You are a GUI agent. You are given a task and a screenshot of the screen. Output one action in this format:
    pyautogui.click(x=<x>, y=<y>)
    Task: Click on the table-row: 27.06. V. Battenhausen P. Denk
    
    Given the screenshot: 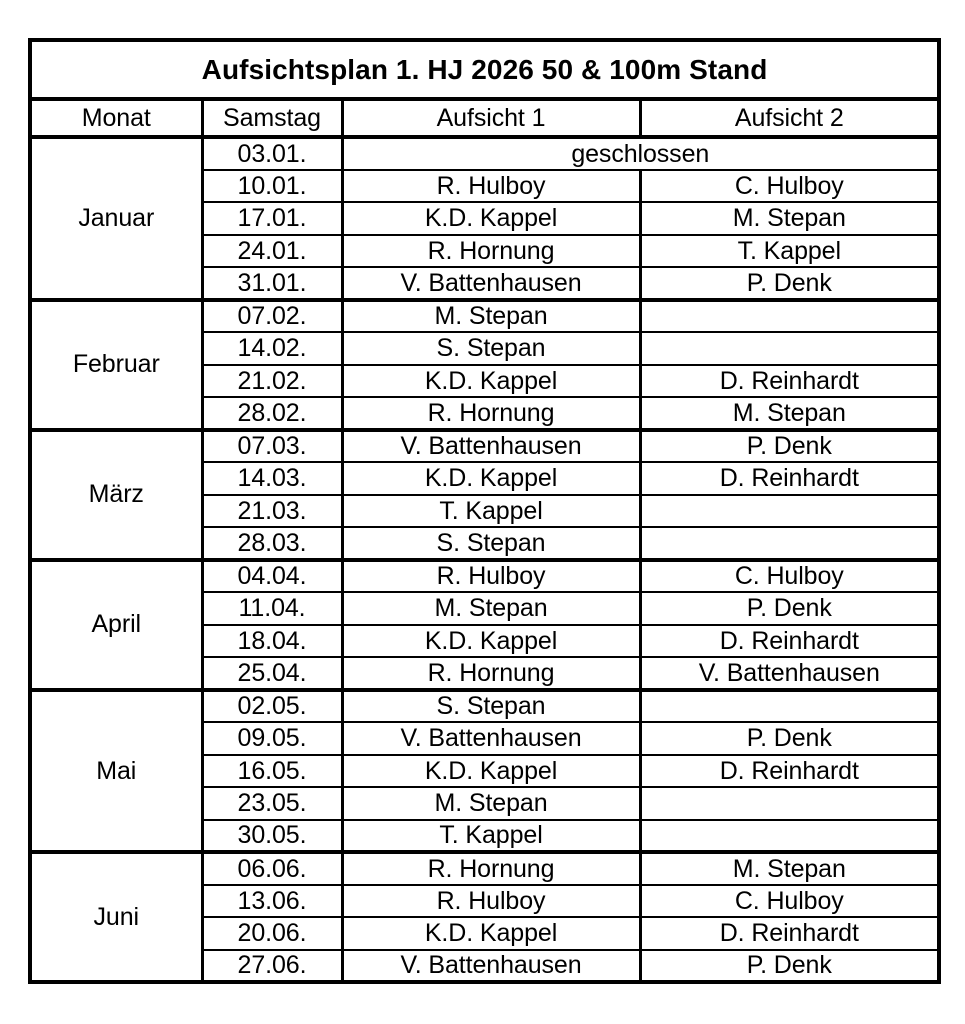 What is the action you would take?
    pyautogui.click(x=486, y=966)
    